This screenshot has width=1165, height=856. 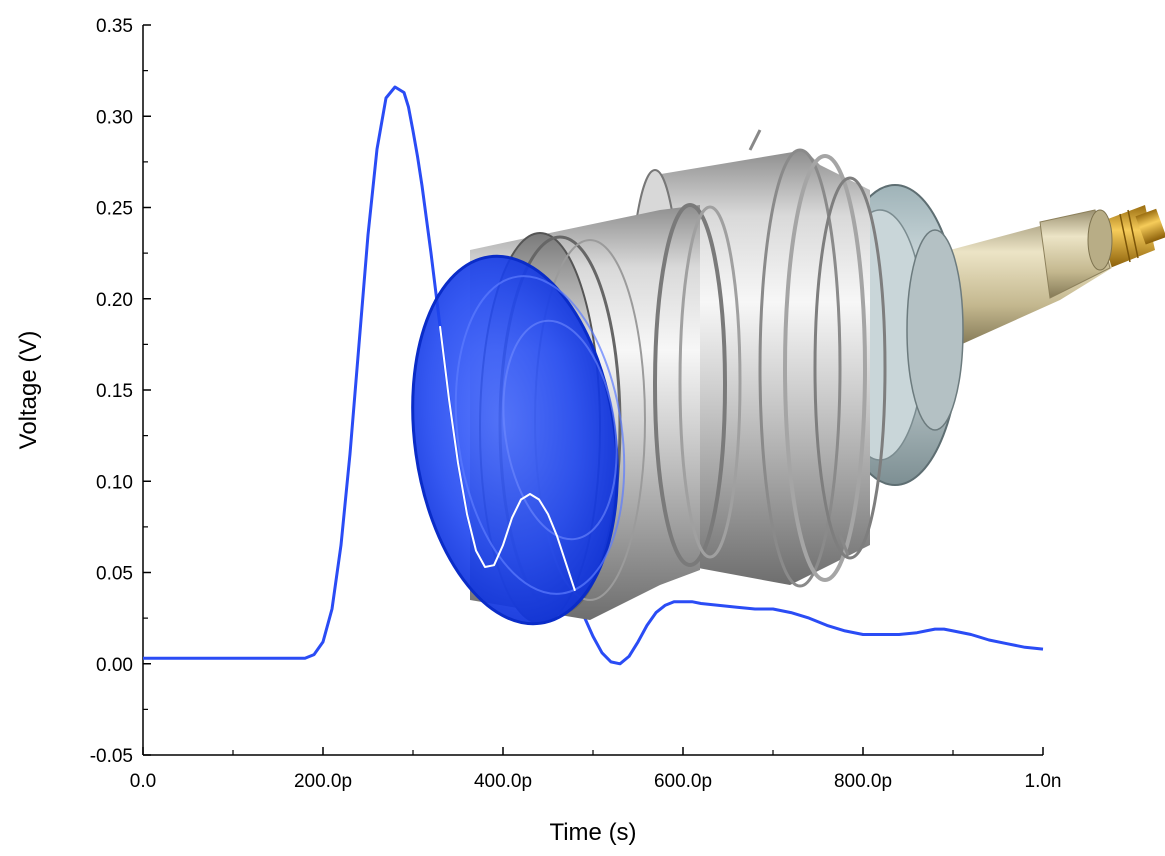 I want to click on y-tick-label: 0.05, so click(x=114, y=574).